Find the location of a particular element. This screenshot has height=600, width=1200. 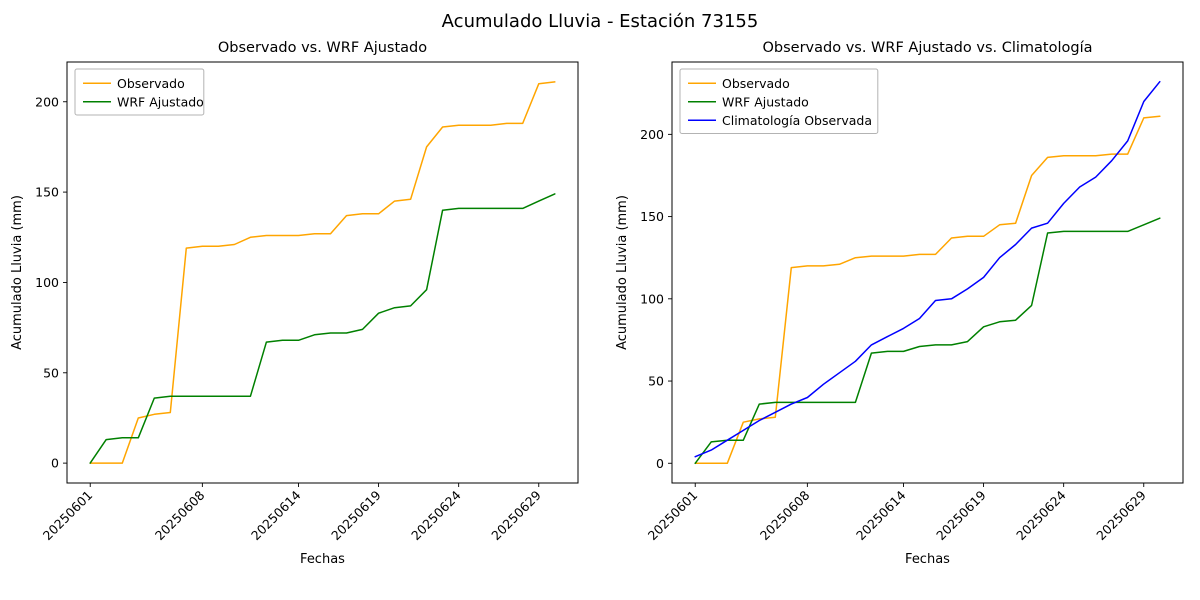

figure-title: Acumulado Lluvia - Estación 73155 is located at coordinates (600, 21).